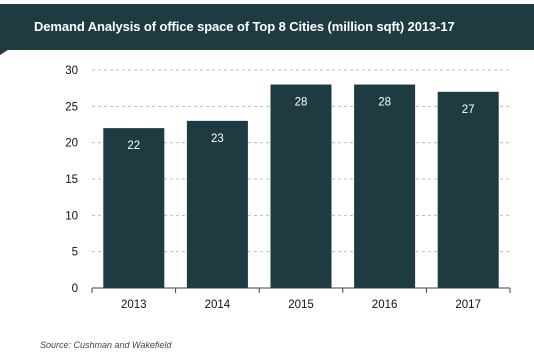  What do you see at coordinates (71, 71) in the screenshot?
I see `y-tick-label: 30` at bounding box center [71, 71].